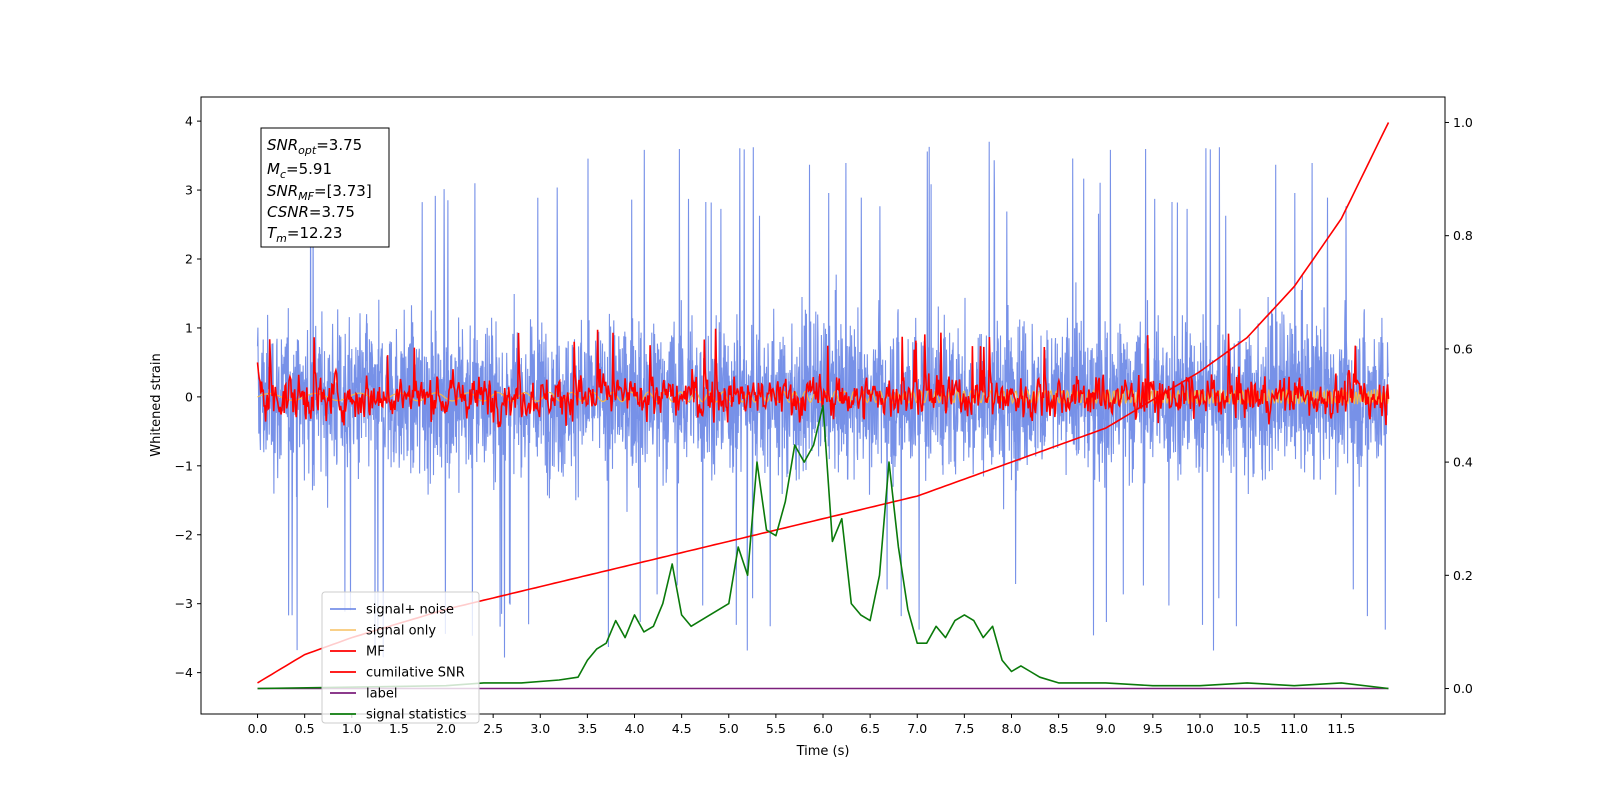 The height and width of the screenshot is (800, 1600). Describe the element at coordinates (1463, 575) in the screenshot. I see `y2-tick-label: 0.2` at that location.